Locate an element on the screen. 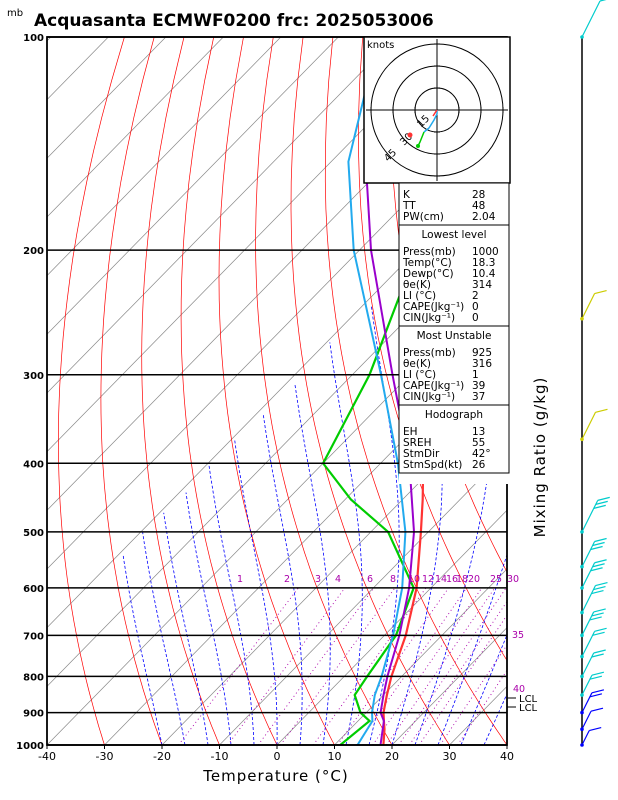  indices-row-value: 925 is located at coordinates (482, 353).